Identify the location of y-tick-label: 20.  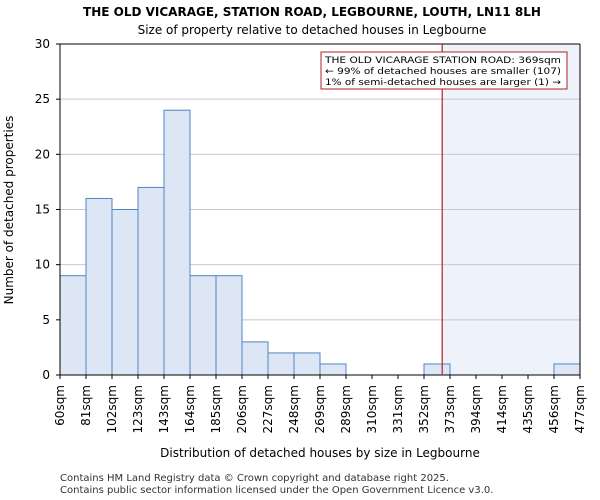
(42, 154).